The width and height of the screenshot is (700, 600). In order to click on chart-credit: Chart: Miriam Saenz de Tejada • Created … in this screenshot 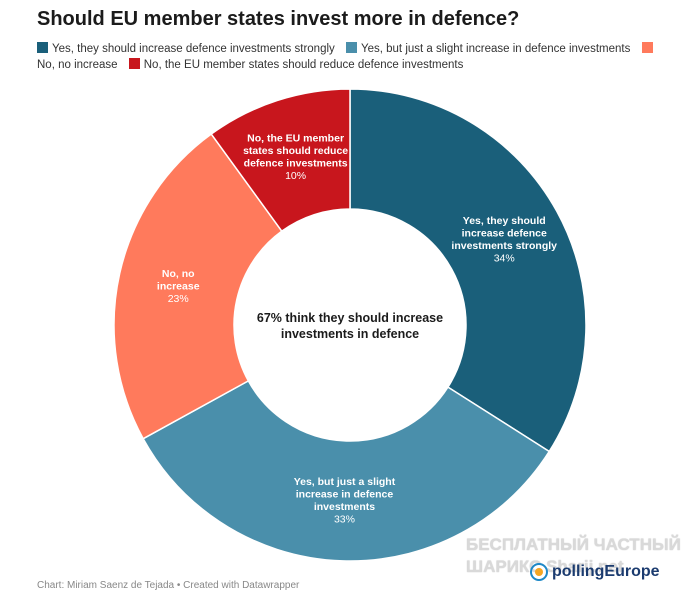, I will do `click(168, 585)`.